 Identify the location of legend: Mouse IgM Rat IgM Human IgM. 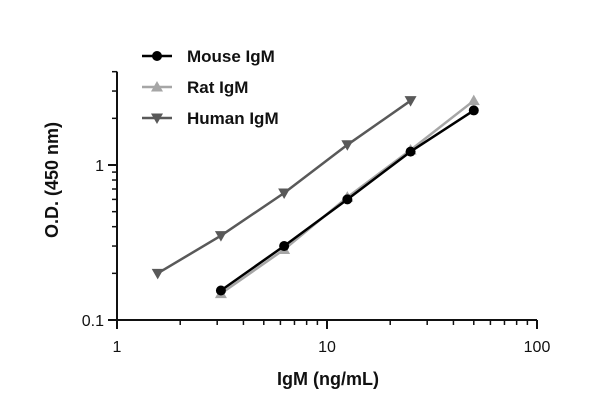
(210, 87).